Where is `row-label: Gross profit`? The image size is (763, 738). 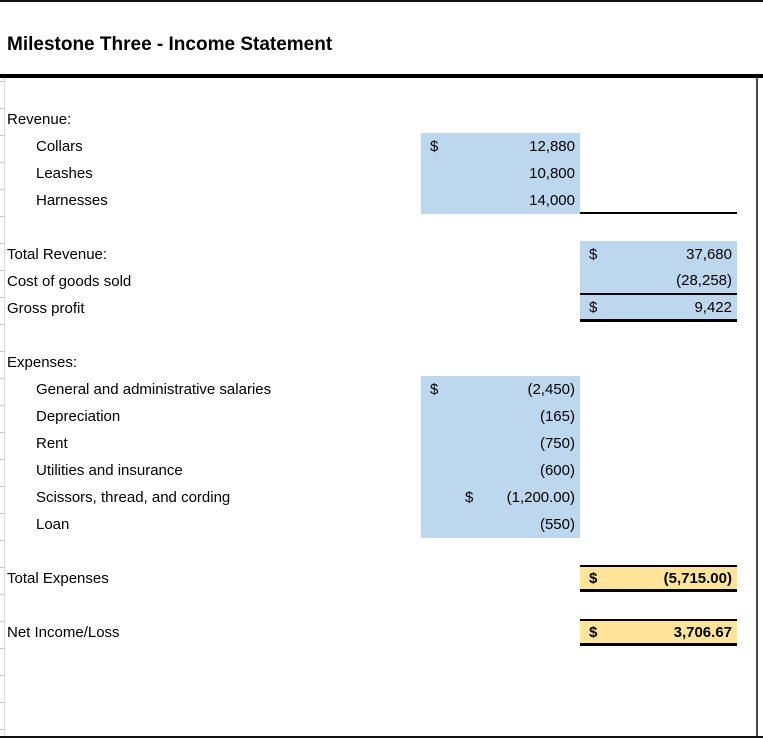 row-label: Gross profit is located at coordinates (46, 308).